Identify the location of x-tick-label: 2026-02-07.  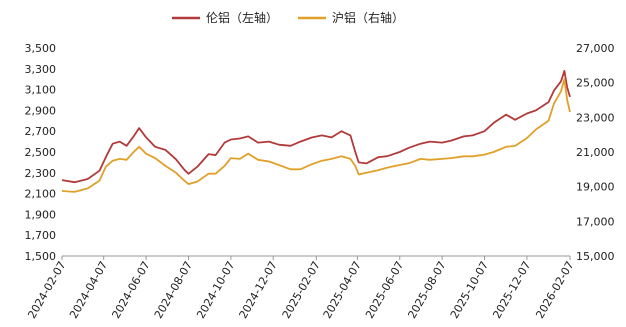
(554, 290).